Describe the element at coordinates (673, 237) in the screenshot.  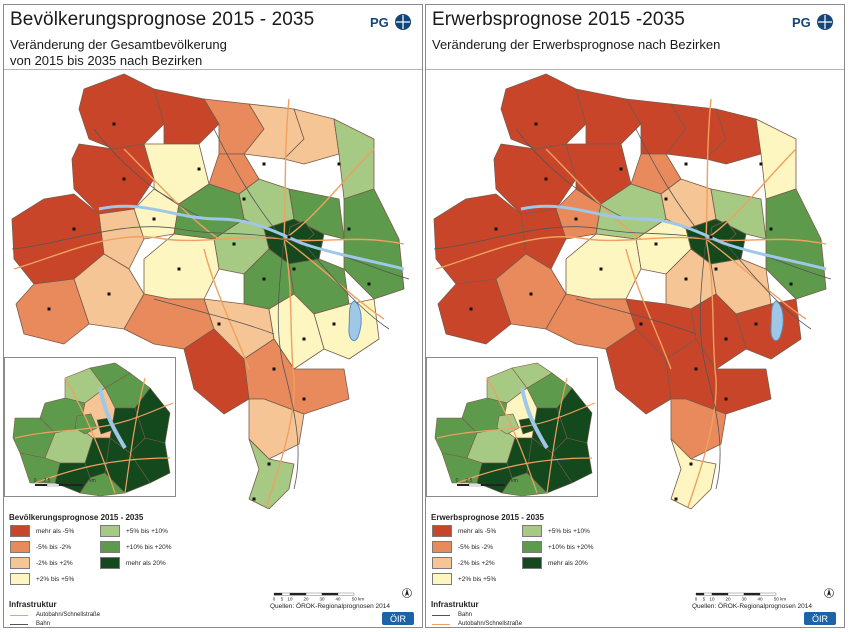
I see `danube-river` at that location.